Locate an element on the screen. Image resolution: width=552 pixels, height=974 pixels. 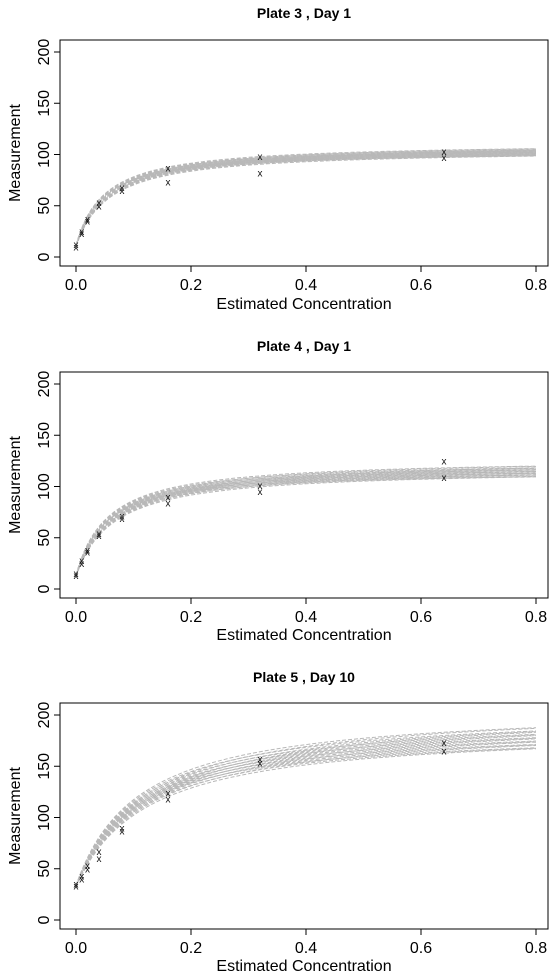
chart-title: Plate 4 , Day 1 is located at coordinates (304, 346).